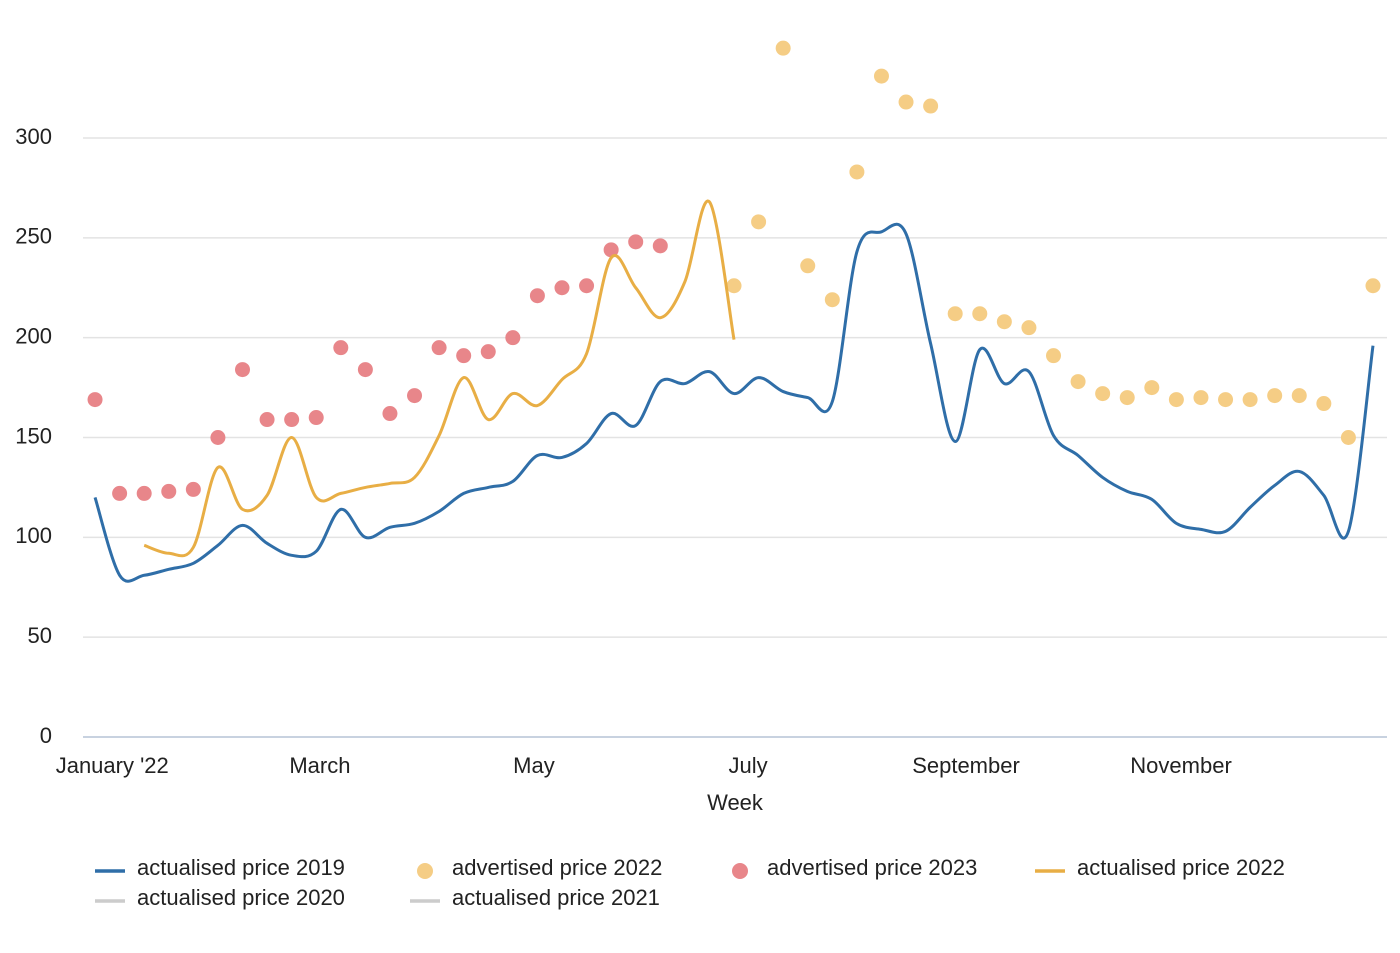 Image resolution: width=1400 pixels, height=953 pixels. Describe the element at coordinates (46, 735) in the screenshot. I see `y-tick-label: 0` at that location.